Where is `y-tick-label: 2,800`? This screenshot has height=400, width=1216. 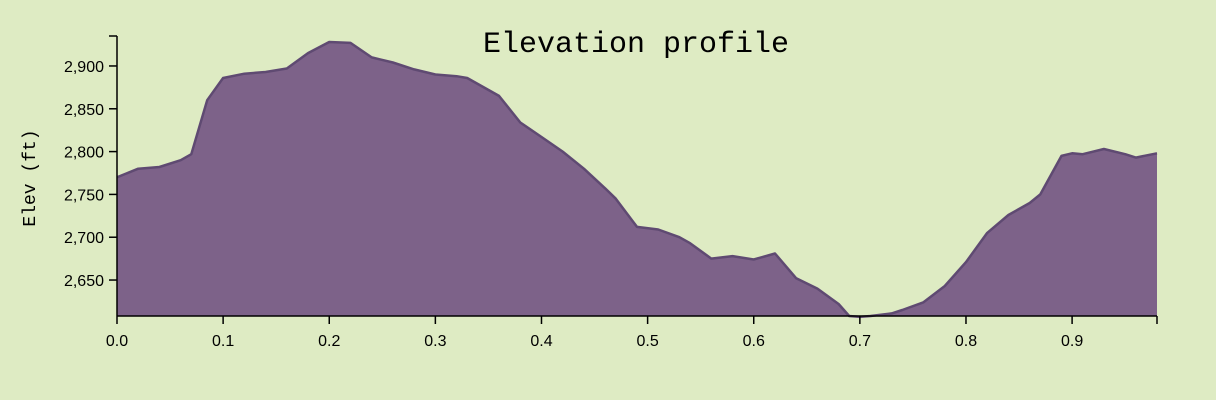 y-tick-label: 2,800 is located at coordinates (84, 153).